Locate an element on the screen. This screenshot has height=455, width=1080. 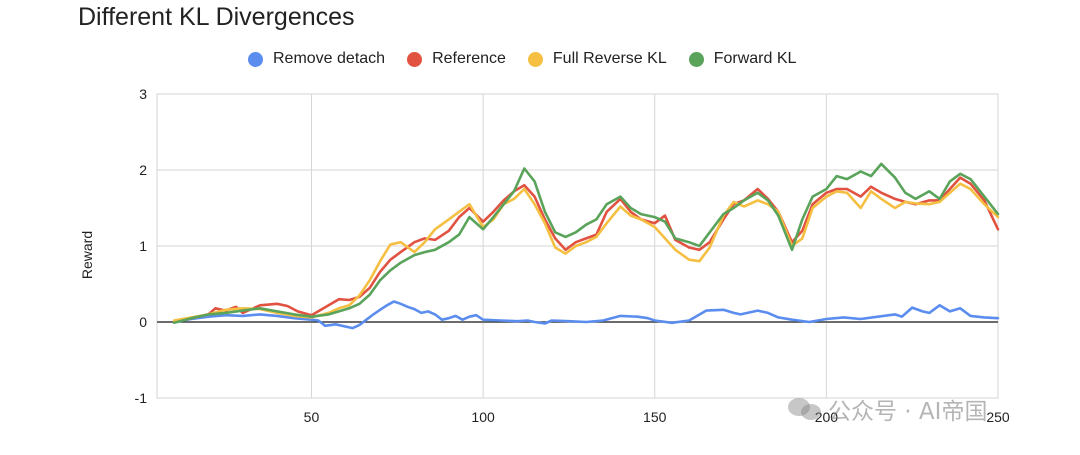
legend-item-reference: Reference is located at coordinates (456, 59).